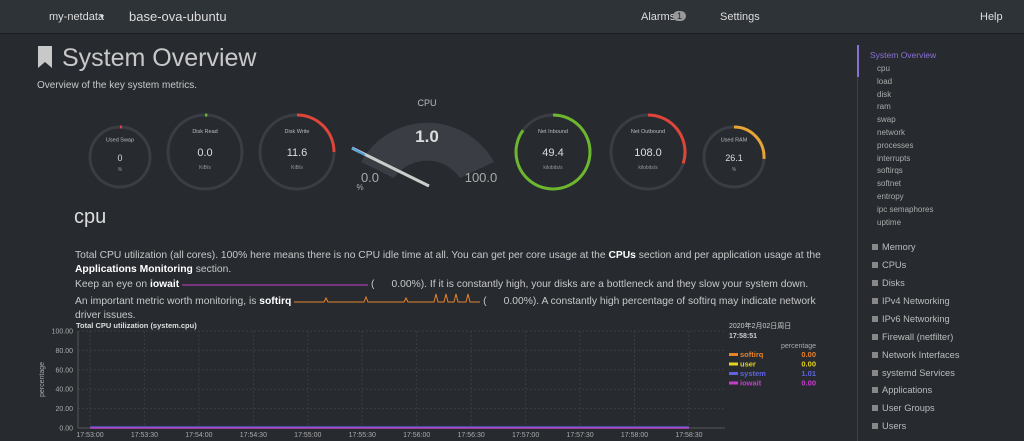 The width and height of the screenshot is (1024, 441). Describe the element at coordinates (894, 158) in the screenshot. I see `menu-subitem: interrupts` at that location.